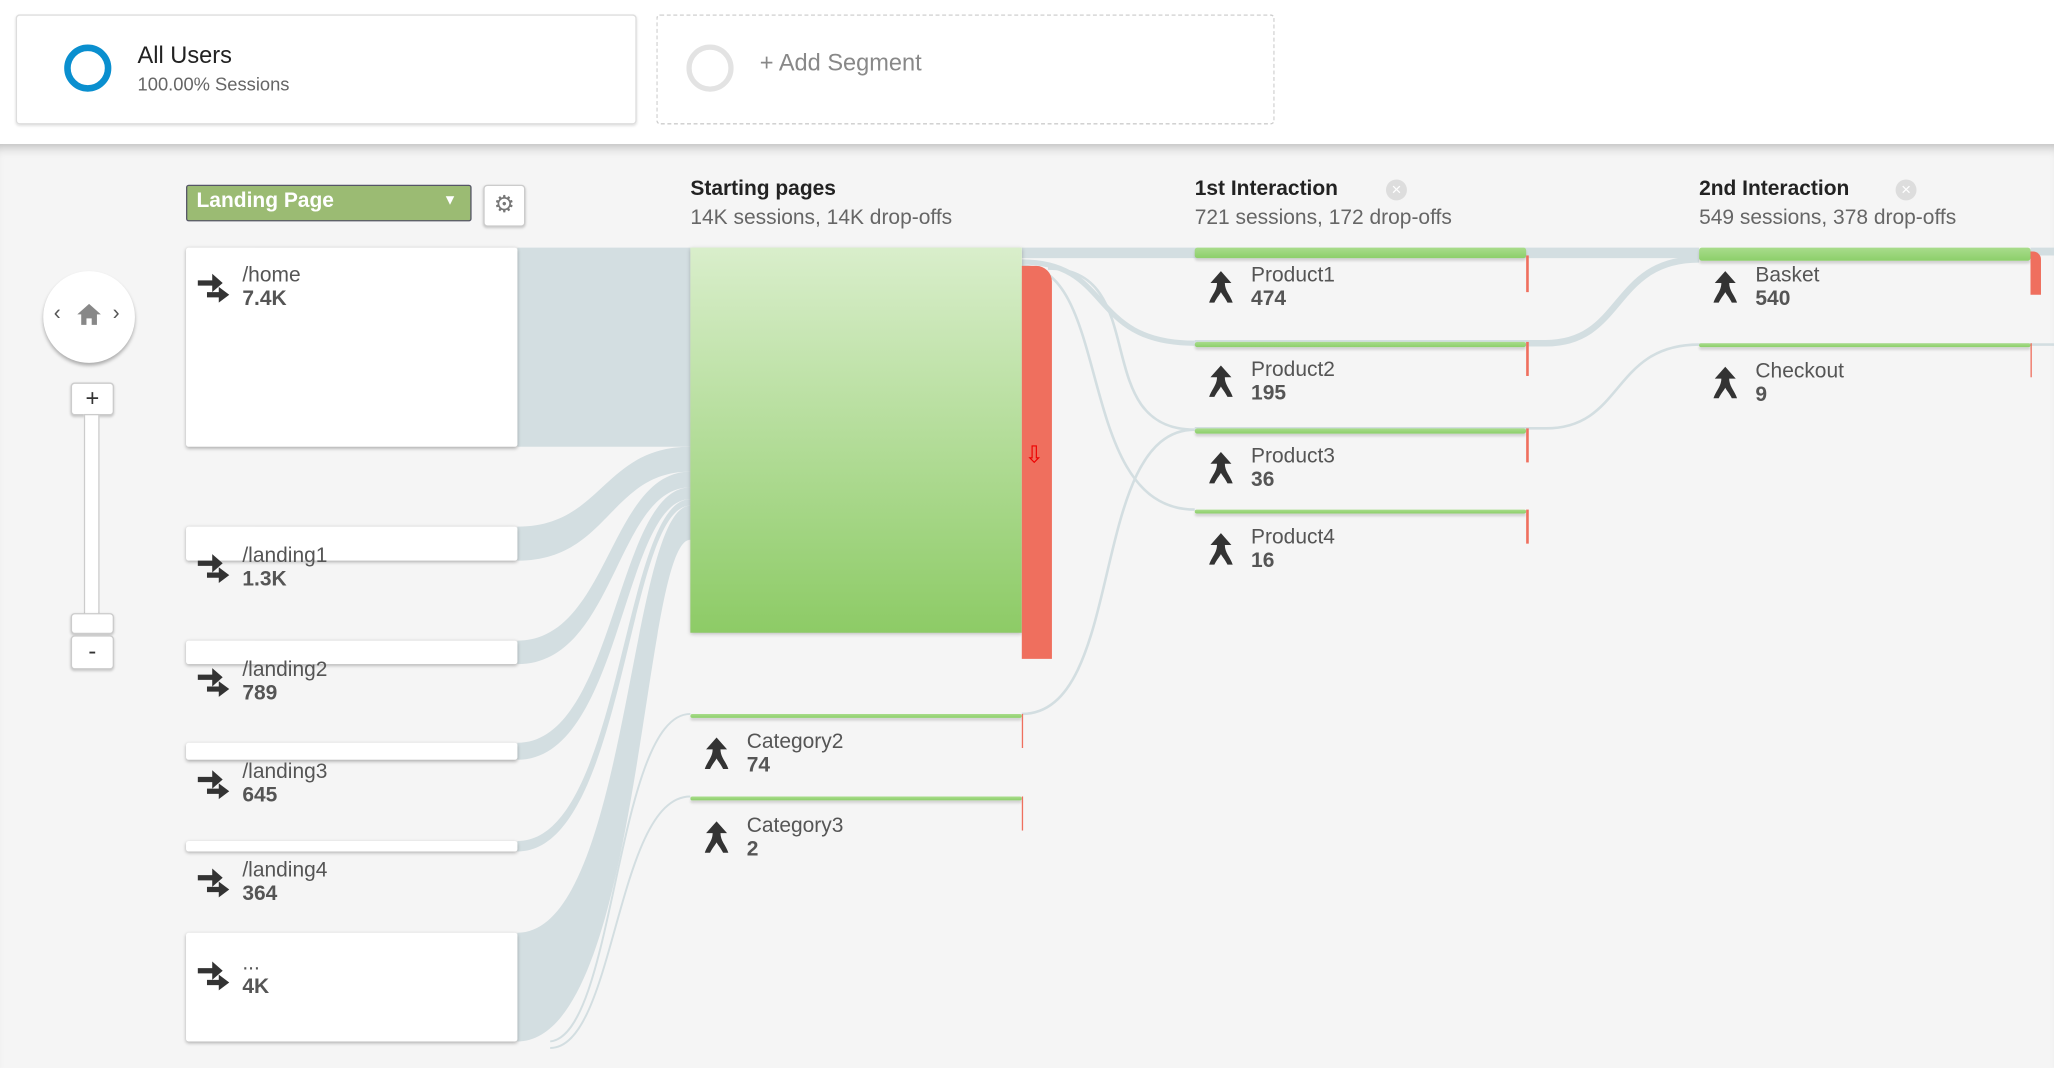 The height and width of the screenshot is (1068, 2054). I want to click on dropoff-bar: ⇩, so click(1036, 462).